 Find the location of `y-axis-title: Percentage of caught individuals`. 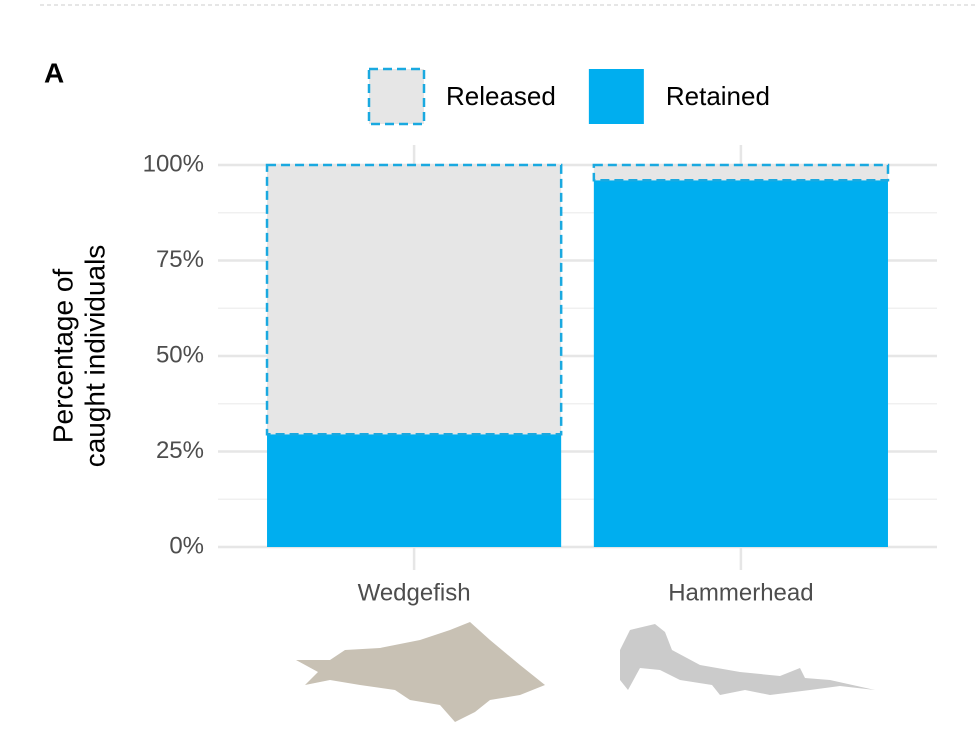

y-axis-title: Percentage of caught individuals is located at coordinates (78, 356).